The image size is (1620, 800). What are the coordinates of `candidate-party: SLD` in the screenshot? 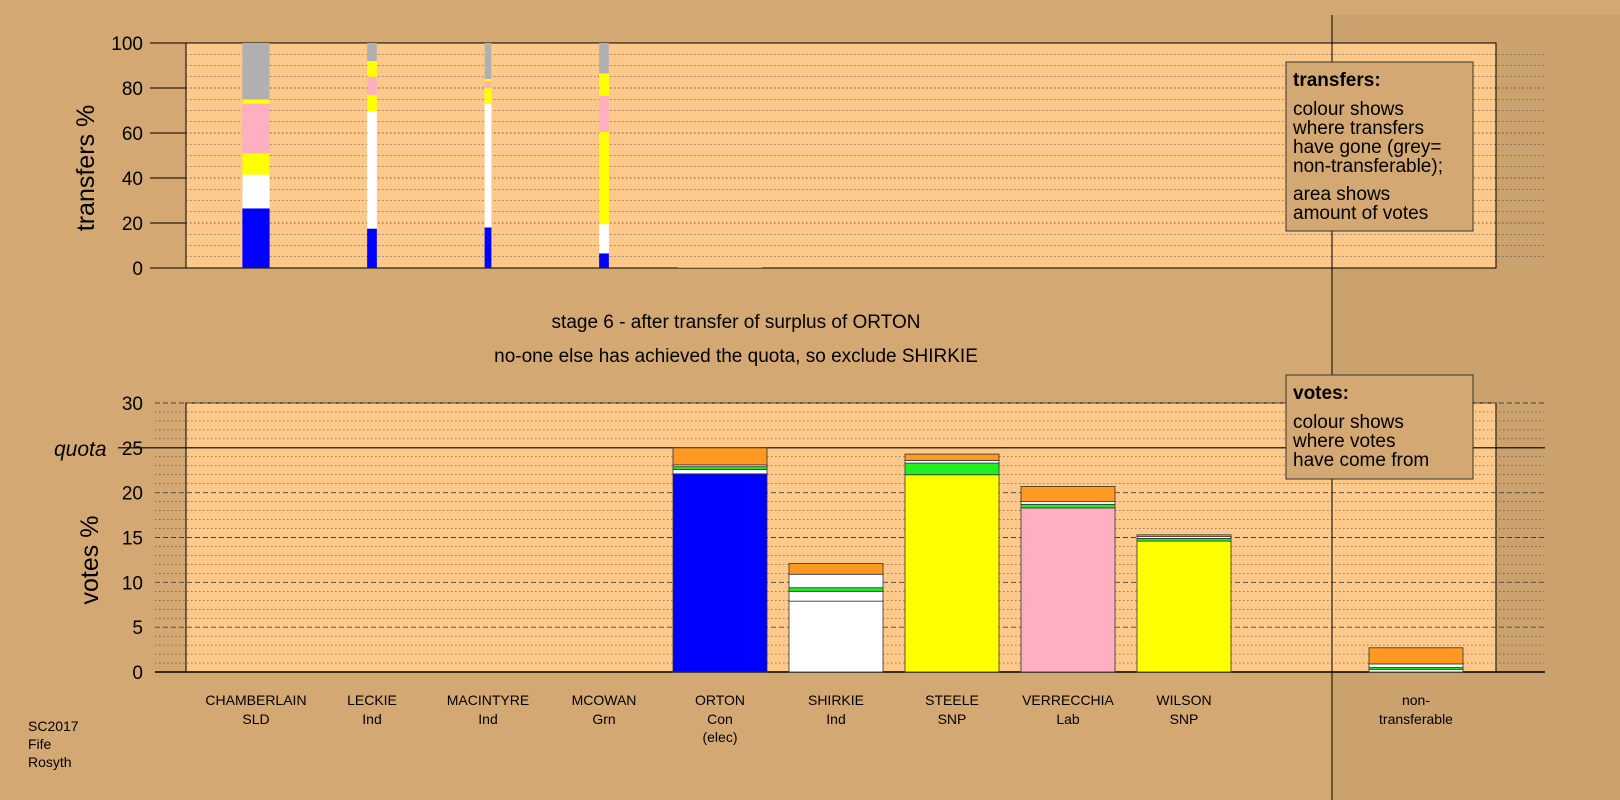 It's located at (255, 719).